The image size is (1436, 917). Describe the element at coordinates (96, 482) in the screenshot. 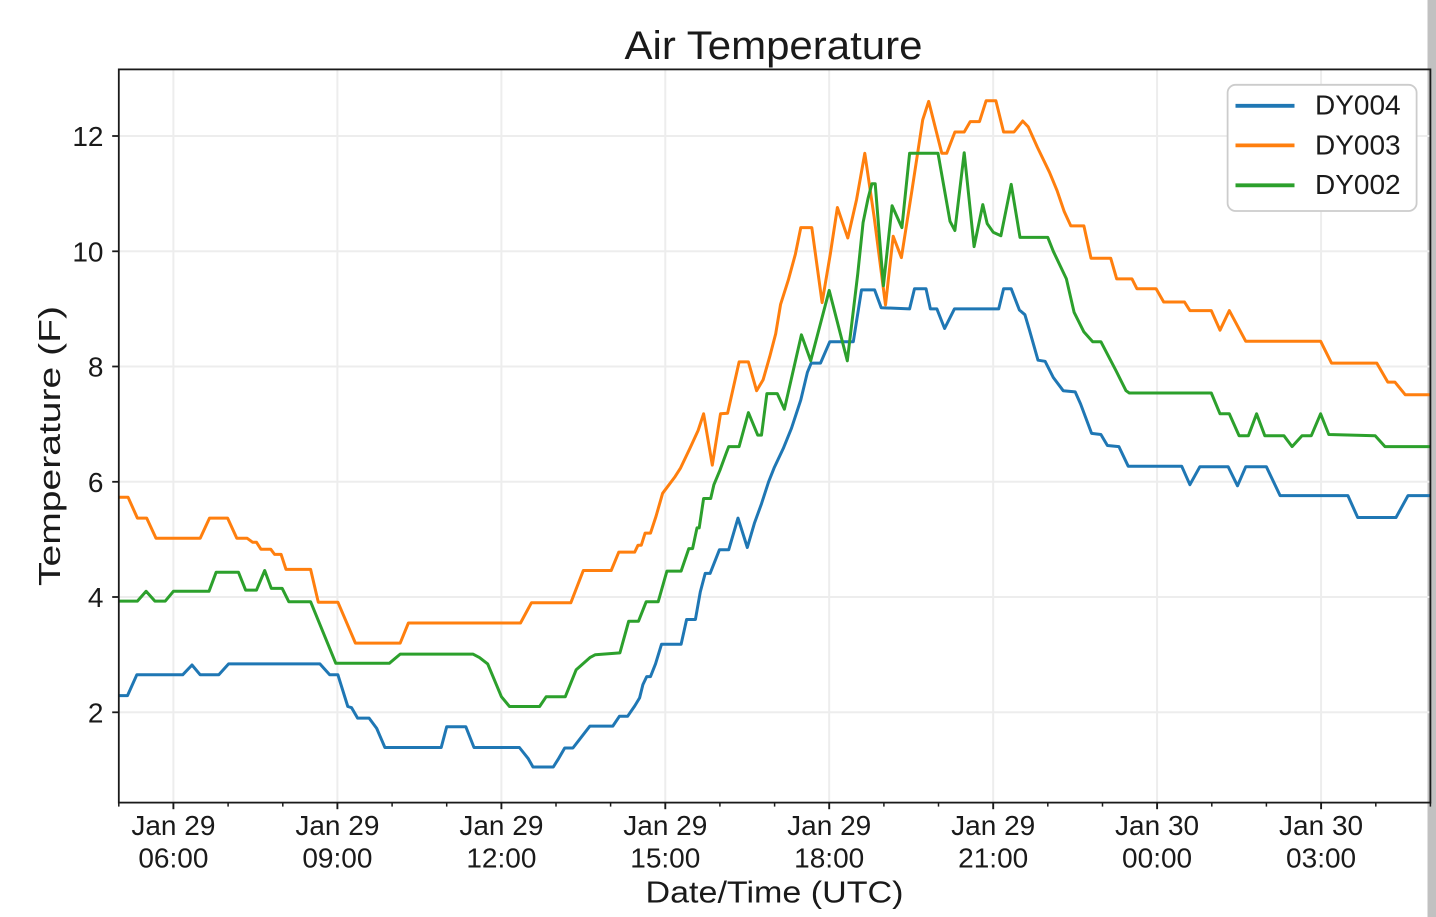

I see `svg-text: 6` at that location.